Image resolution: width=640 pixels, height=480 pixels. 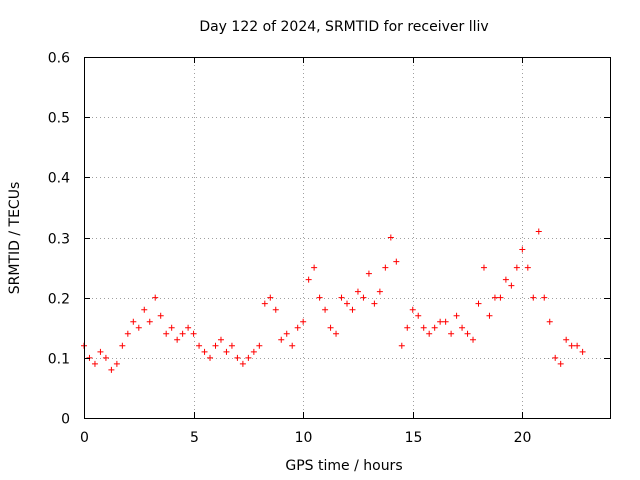 I want to click on y-tick-label: 0.6, so click(x=59, y=59).